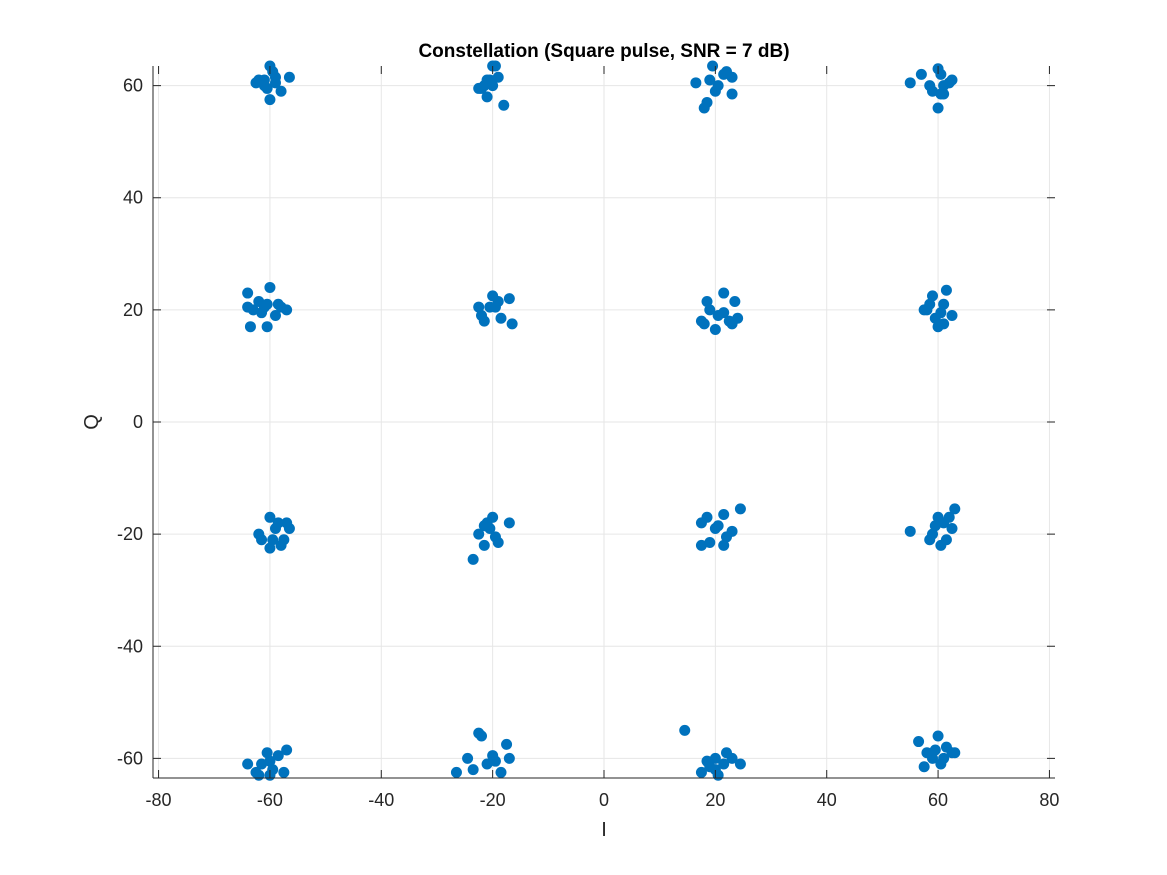  Describe the element at coordinates (938, 800) in the screenshot. I see `x-tick-label: 60` at that location.